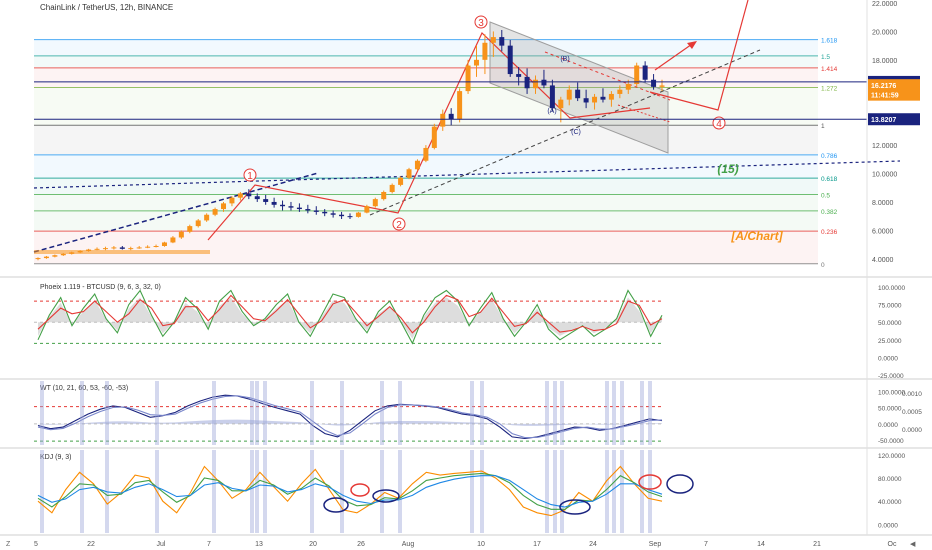  What do you see at coordinates (350, 318) in the screenshot?
I see `phoenix-histogram` at bounding box center [350, 318].